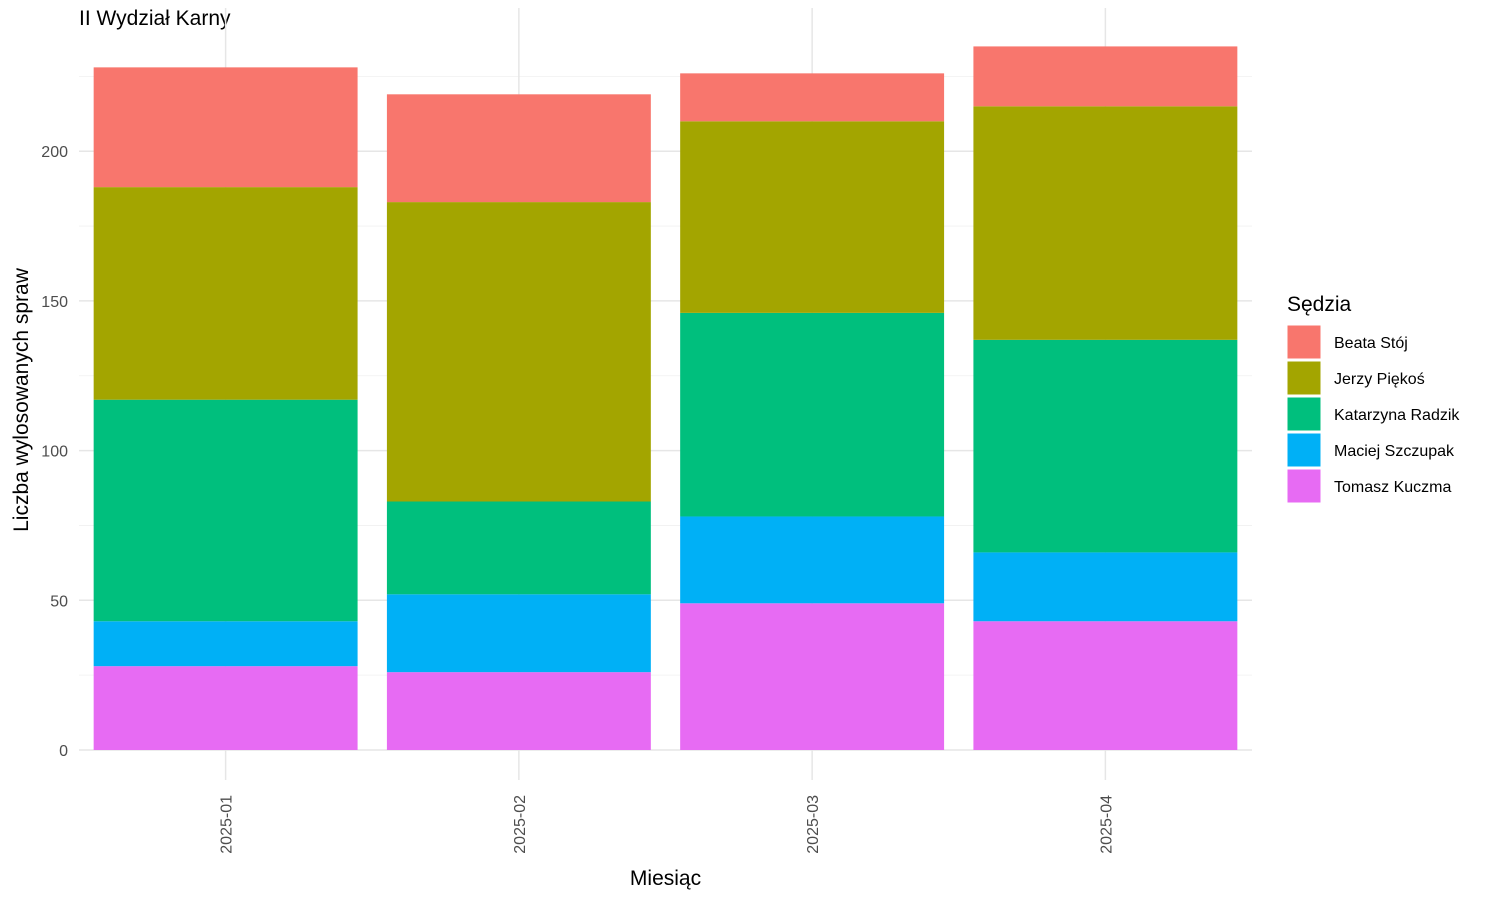 Image resolution: width=1500 pixels, height=900 pixels. Describe the element at coordinates (1397, 415) in the screenshot. I see `legend-label: Katarzyna Radzik` at that location.